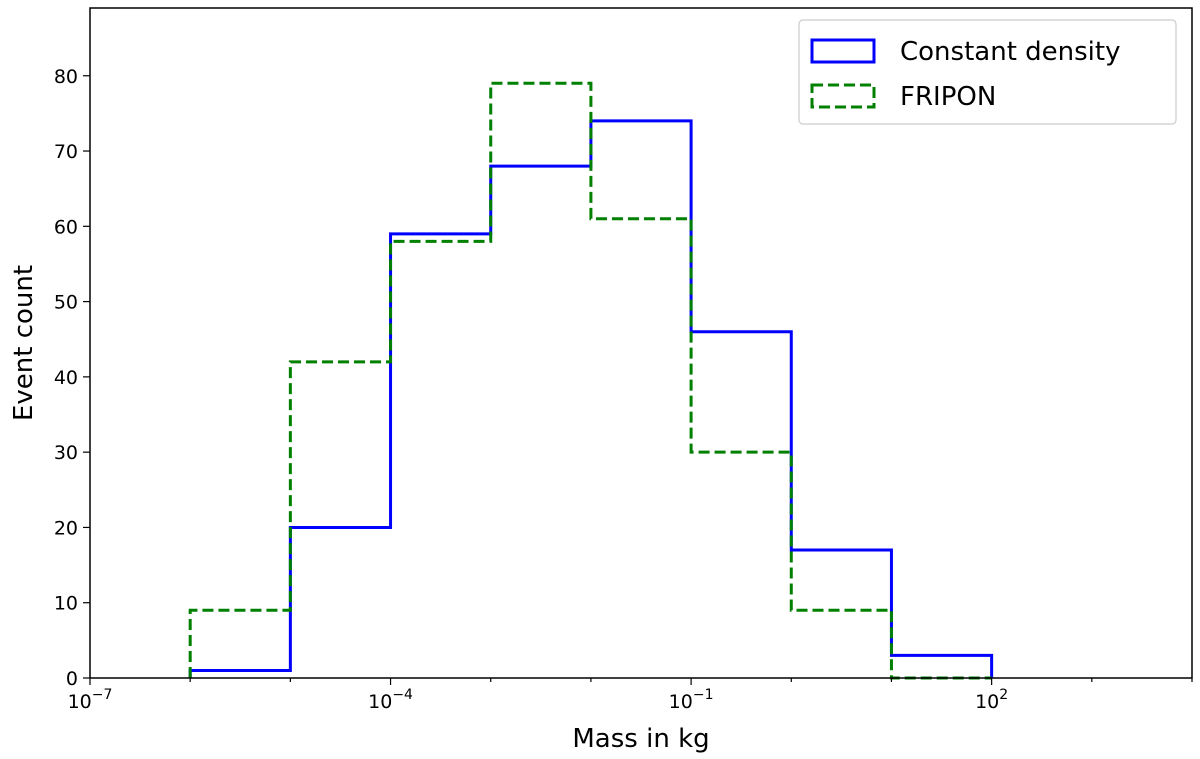 Image resolution: width=1200 pixels, height=759 pixels. I want to click on x-tick-label: 10⁻⁷, so click(90, 700).